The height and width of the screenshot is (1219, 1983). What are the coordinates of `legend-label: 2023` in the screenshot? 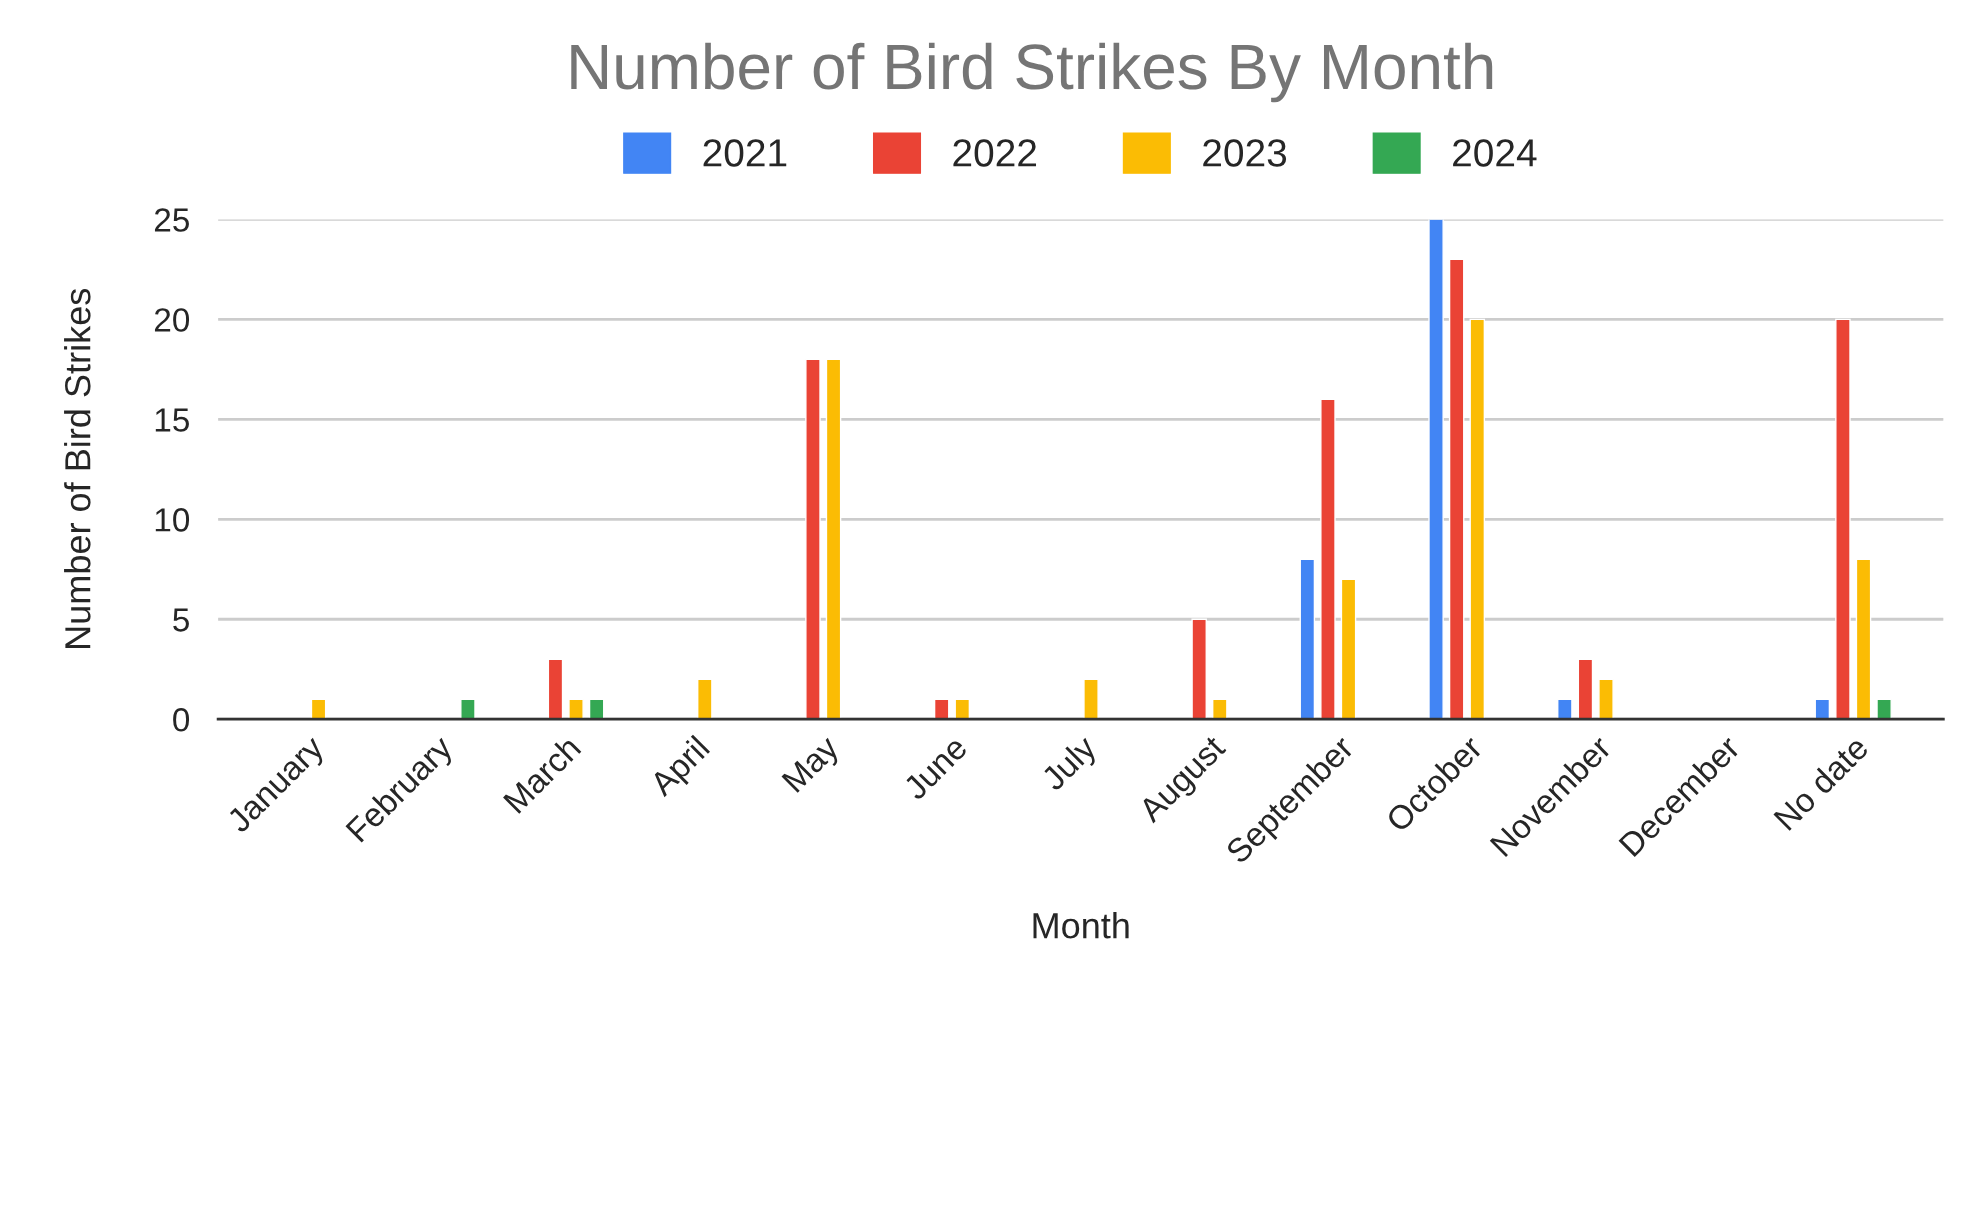 It's located at (1245, 153).